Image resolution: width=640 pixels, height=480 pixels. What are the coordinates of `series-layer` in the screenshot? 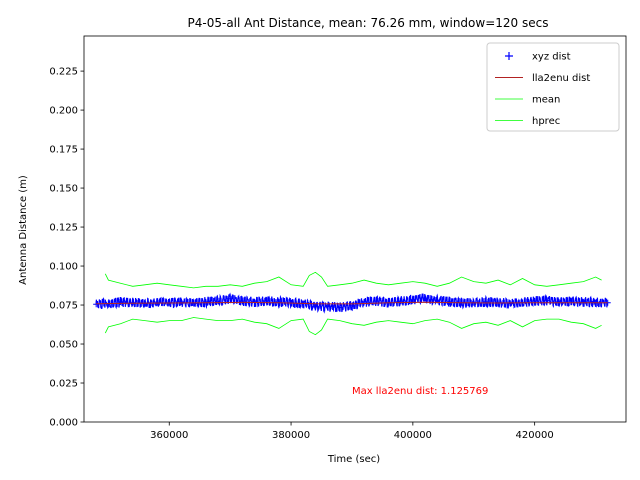 It's located at (352, 303).